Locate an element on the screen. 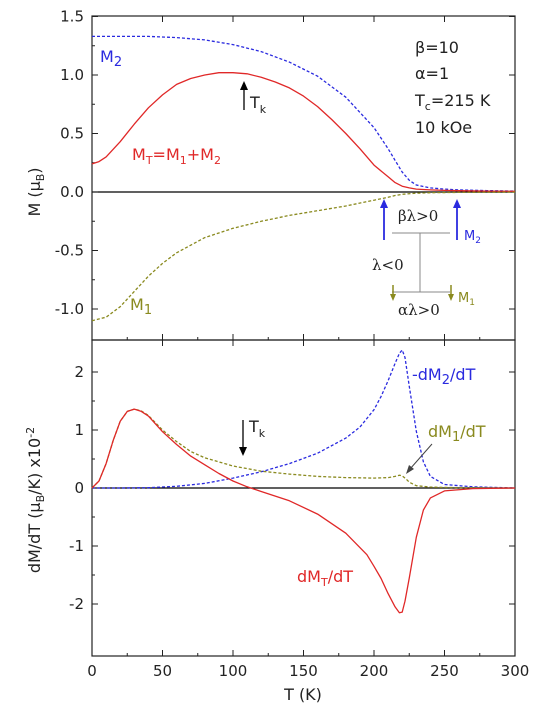 This screenshot has height=727, width=545. param-beta: β=10 is located at coordinates (437, 47).